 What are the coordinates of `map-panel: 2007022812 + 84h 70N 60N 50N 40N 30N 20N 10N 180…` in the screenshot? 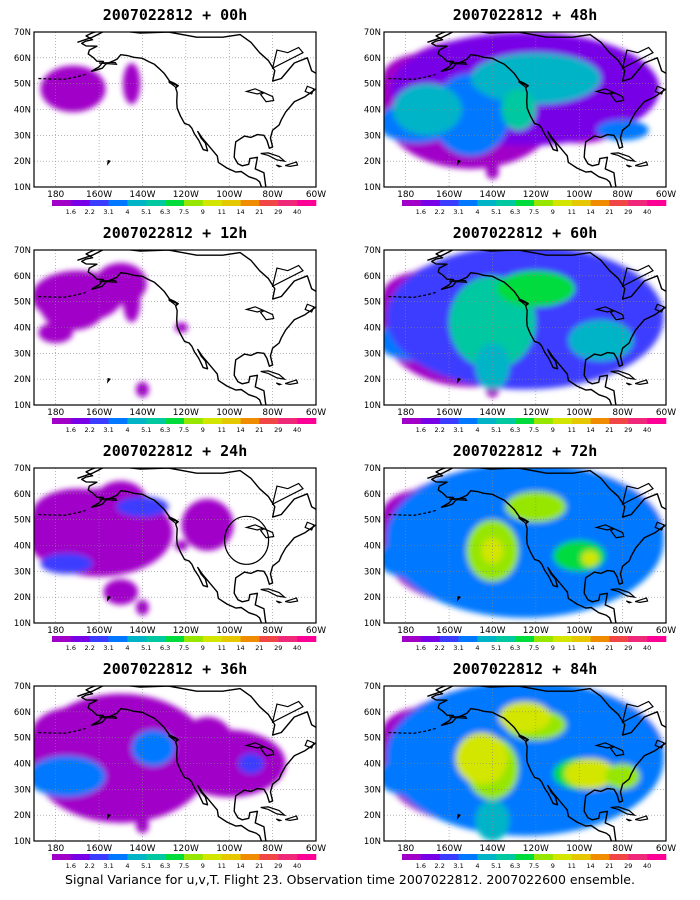 It's located at (525, 762).